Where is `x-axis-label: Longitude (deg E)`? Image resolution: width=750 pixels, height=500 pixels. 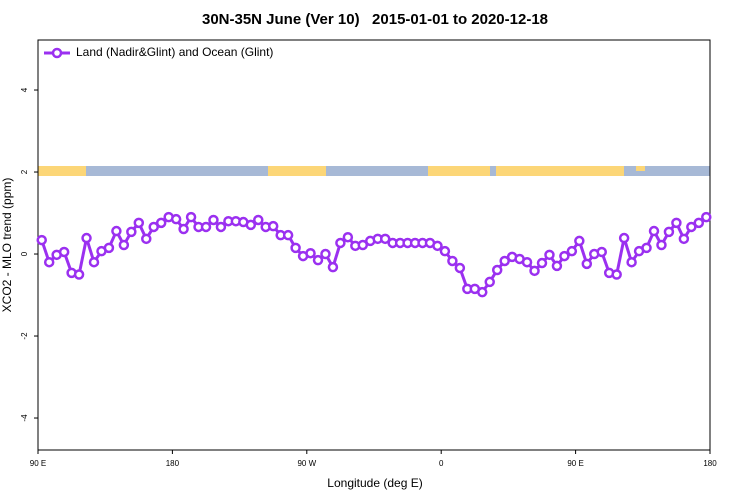
x-axis-label: Longitude (deg E) is located at coordinates (374, 483).